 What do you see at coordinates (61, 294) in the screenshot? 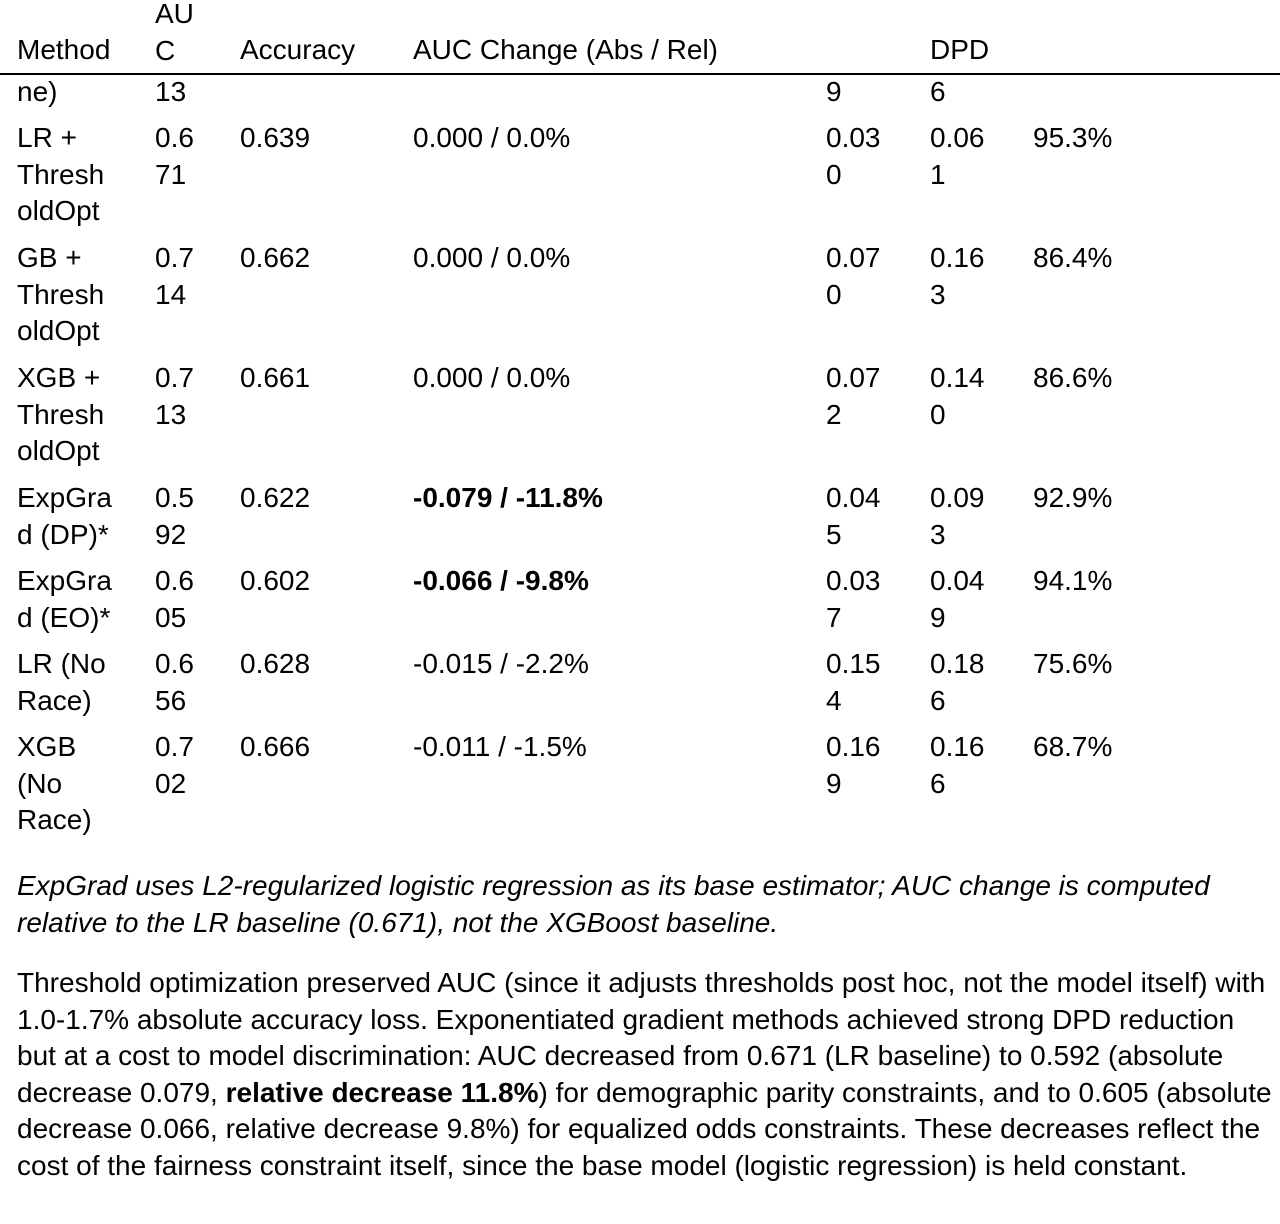
I see `row-1-method: GB + Thresh oldOpt` at bounding box center [61, 294].